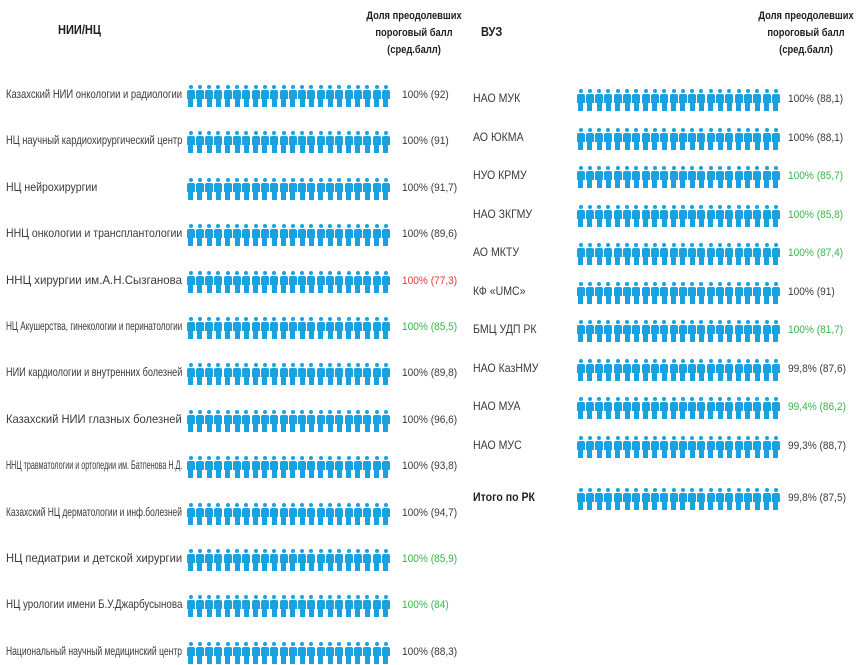 The height and width of the screenshot is (665, 857). Describe the element at coordinates (430, 327) in the screenshot. I see `row-value: 100% (85,5)` at that location.